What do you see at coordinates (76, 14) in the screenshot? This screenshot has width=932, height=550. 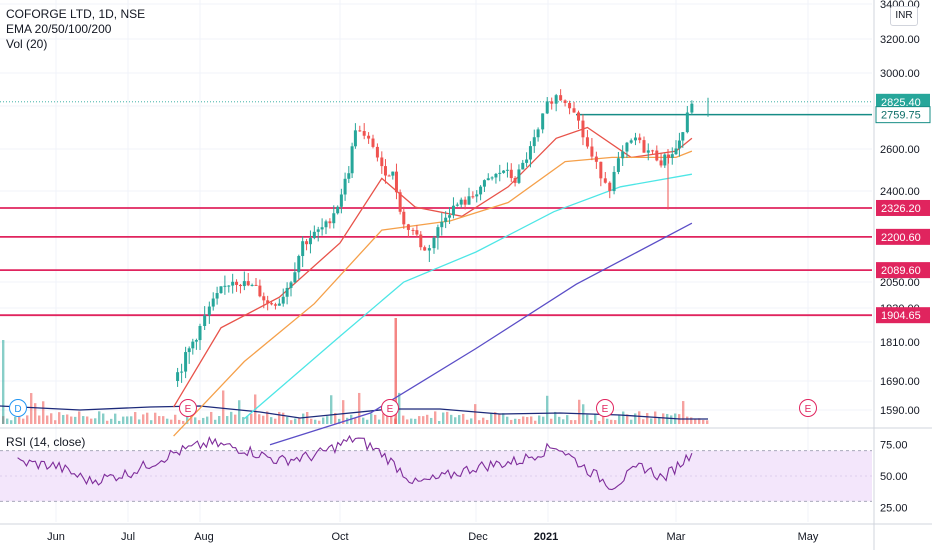 I see `legend-symbol: COFORGE LTD, 1D, NSE` at bounding box center [76, 14].